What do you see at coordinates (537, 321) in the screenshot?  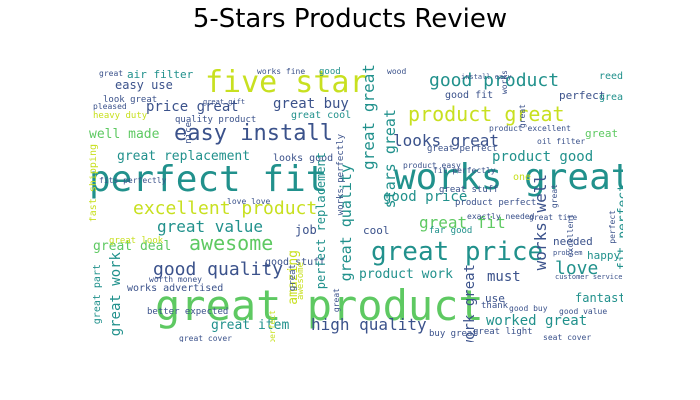 I see `cloud-word: worked great` at bounding box center [537, 321].